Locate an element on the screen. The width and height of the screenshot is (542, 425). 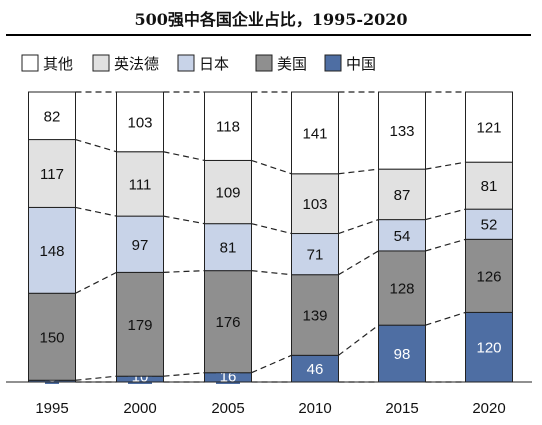
value-label-japan: 81 is located at coordinates (228, 248).